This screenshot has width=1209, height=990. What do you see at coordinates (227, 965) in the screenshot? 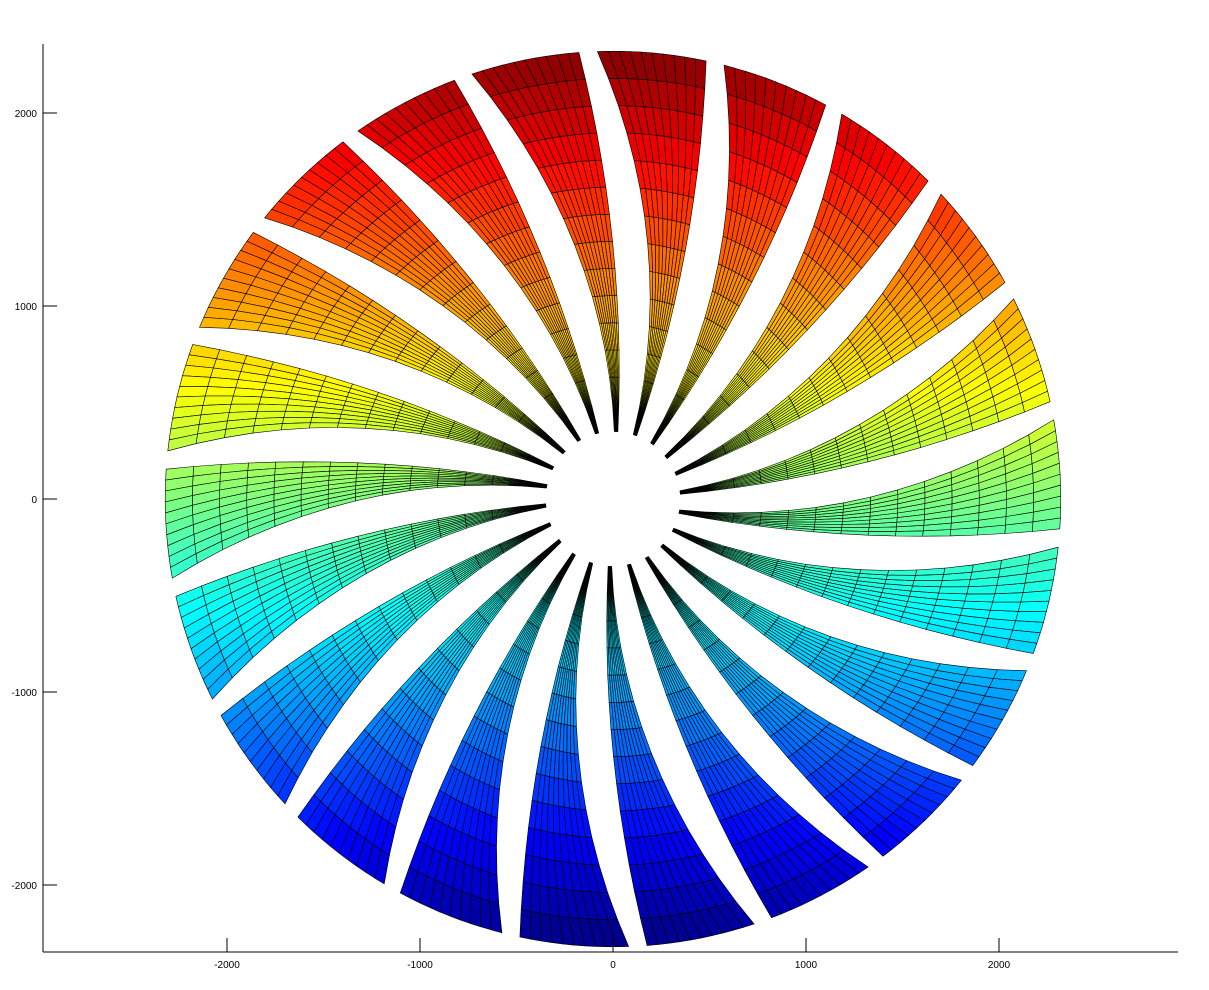
I see `x-tick-label: -2000` at bounding box center [227, 965].